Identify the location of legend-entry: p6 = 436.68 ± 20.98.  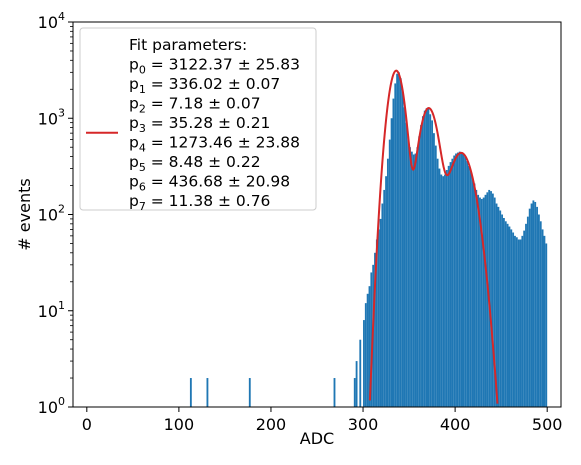
(209, 183).